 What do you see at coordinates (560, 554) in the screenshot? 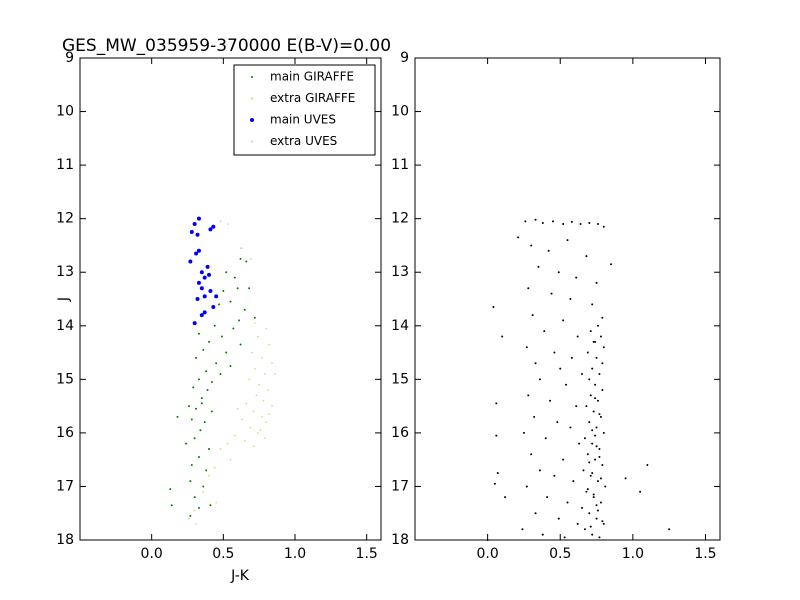
I see `x-tick-label: 0.5` at bounding box center [560, 554].